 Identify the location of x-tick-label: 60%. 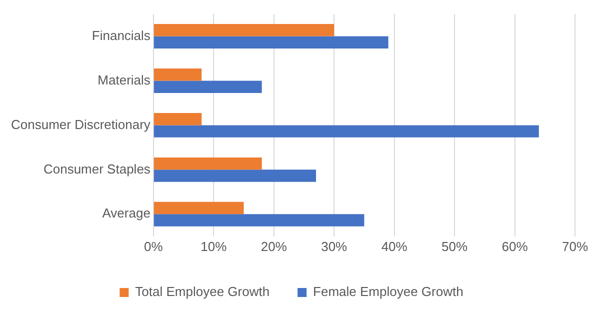
(515, 246).